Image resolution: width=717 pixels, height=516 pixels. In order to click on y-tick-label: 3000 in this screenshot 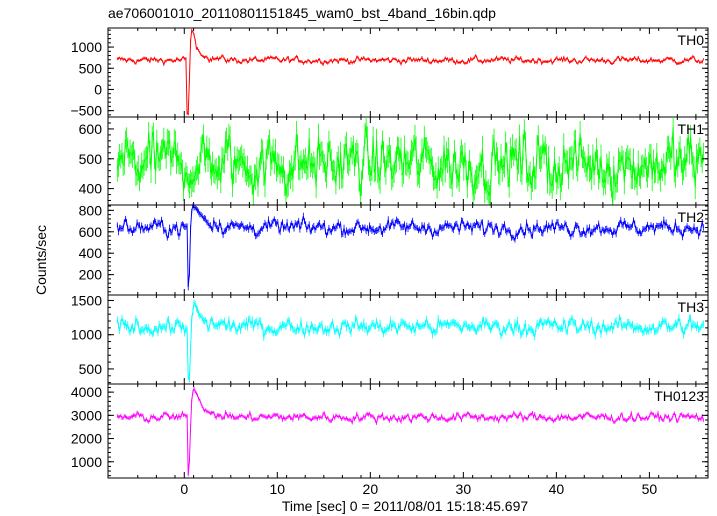, I will do `click(86, 415)`.